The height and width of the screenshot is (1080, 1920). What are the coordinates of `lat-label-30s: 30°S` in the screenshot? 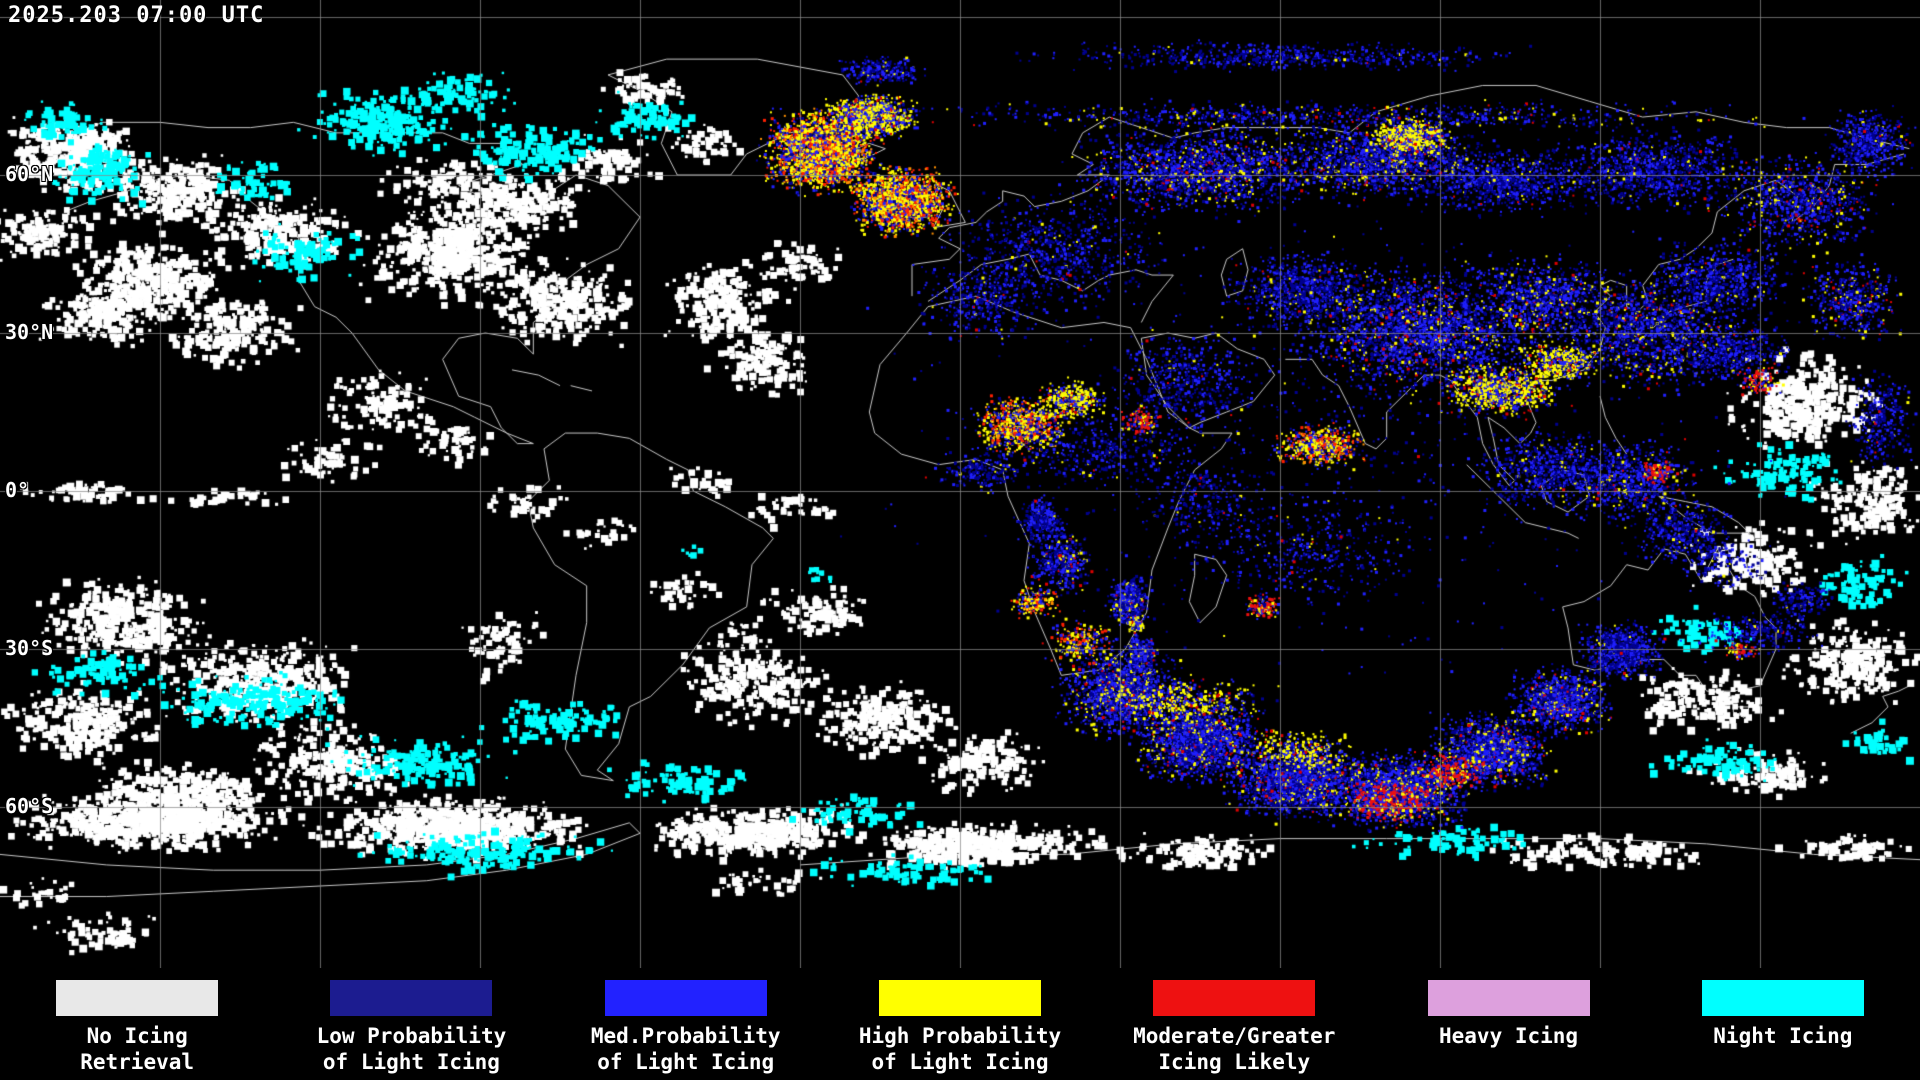 It's located at (29, 648).